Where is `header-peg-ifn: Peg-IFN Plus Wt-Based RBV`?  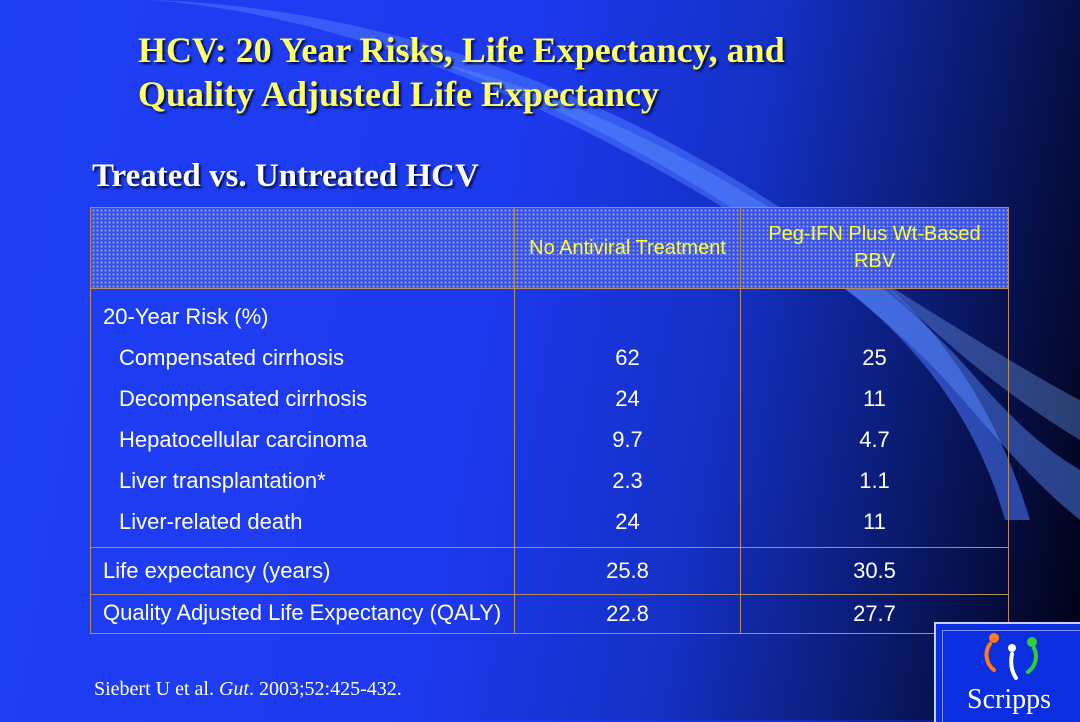
header-peg-ifn: Peg-IFN Plus Wt-Based RBV is located at coordinates (874, 248).